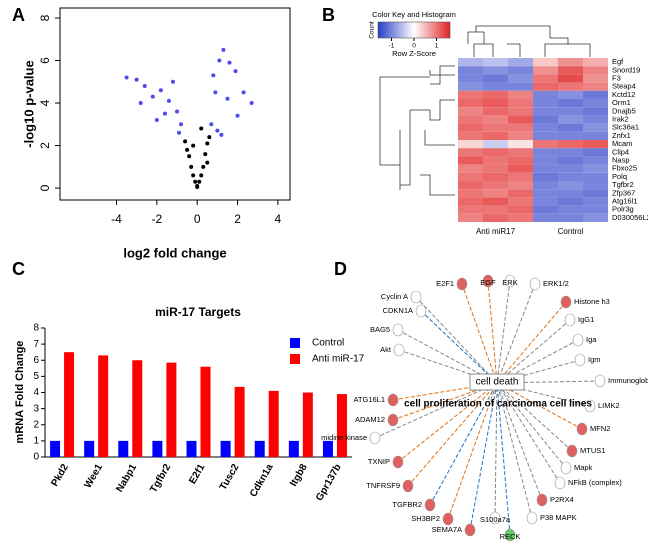 This screenshot has width=648, height=542. I want to click on x-tick-label: Nabp1, so click(126, 478).